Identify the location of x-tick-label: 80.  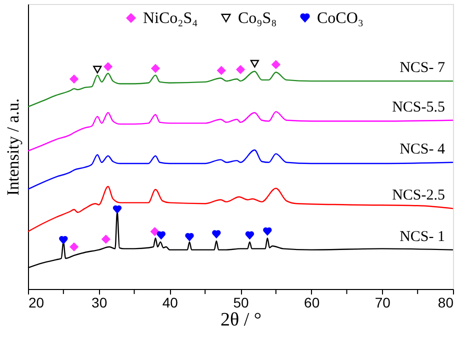
(446, 302).